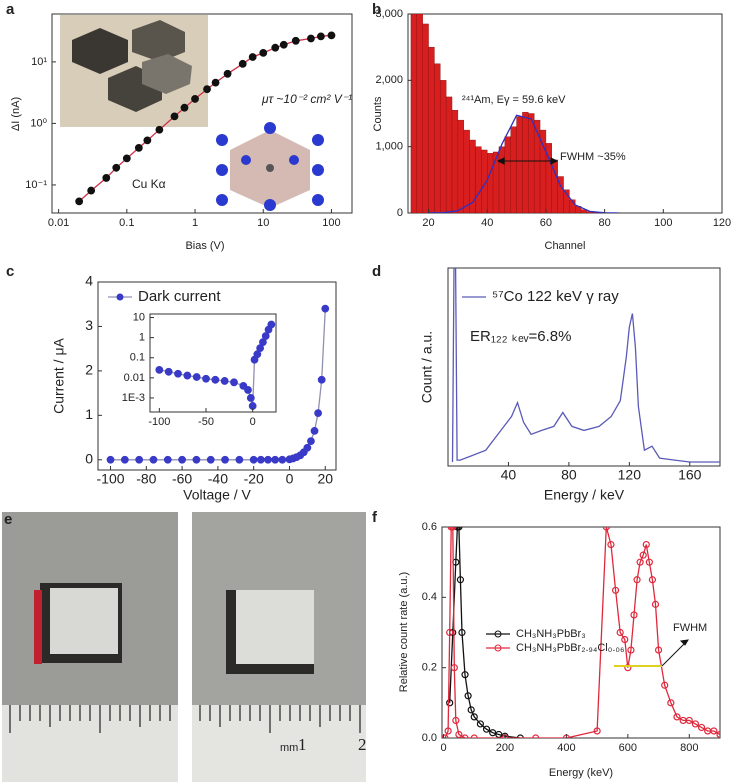 The image size is (736, 784). Describe the element at coordinates (520, 336) in the screenshot. I see `annotation: ER₁₂₂ ₖₑᵥ=6.8%` at that location.